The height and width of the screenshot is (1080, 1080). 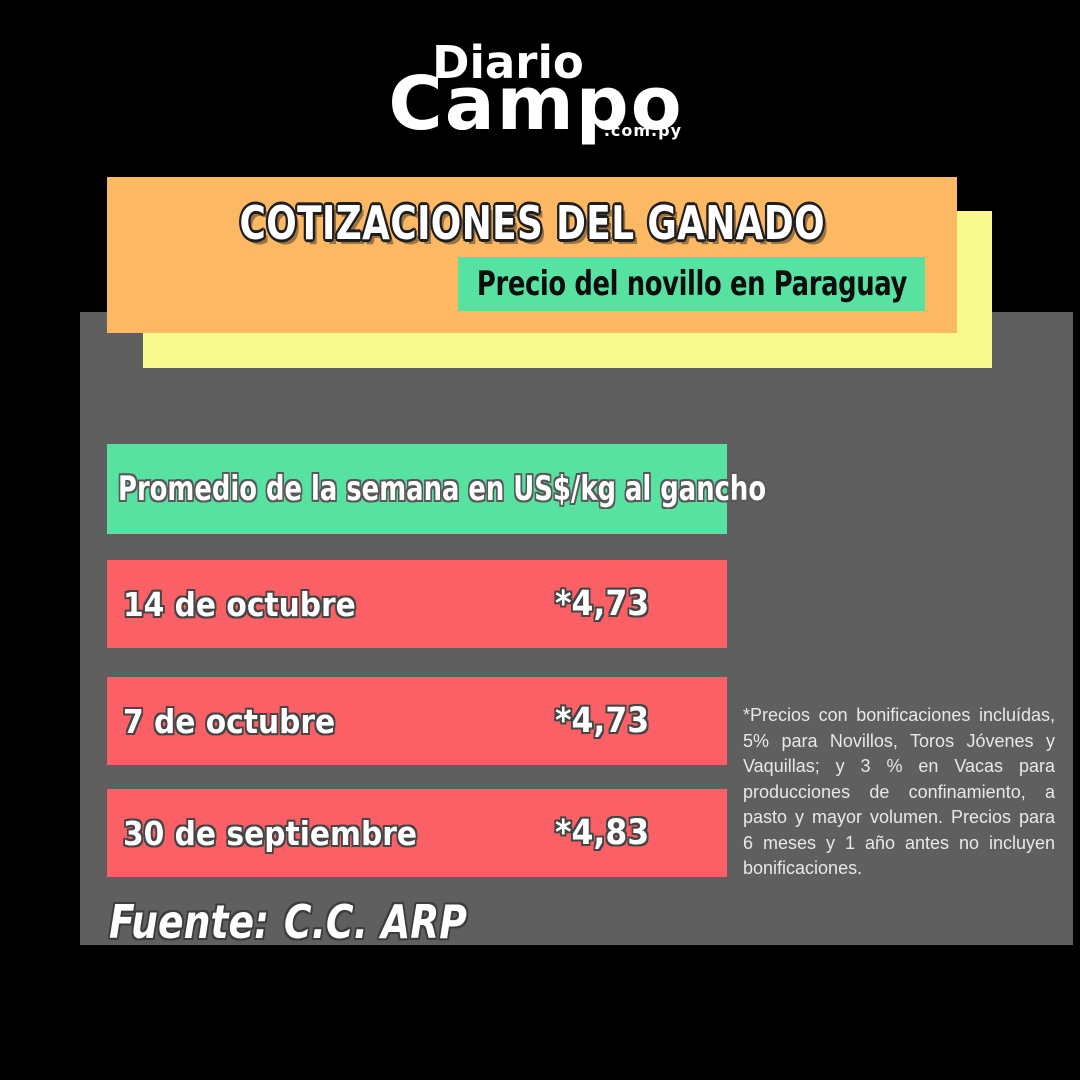 I want to click on subtitle-label: Precio del novillo en Paraguay, so click(x=691, y=284).